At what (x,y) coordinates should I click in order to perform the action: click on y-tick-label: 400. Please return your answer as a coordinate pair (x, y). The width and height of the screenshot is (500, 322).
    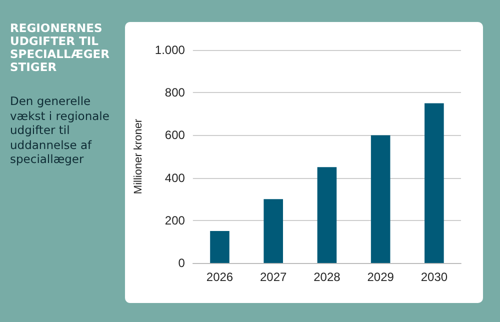
    Looking at the image, I should click on (175, 177).